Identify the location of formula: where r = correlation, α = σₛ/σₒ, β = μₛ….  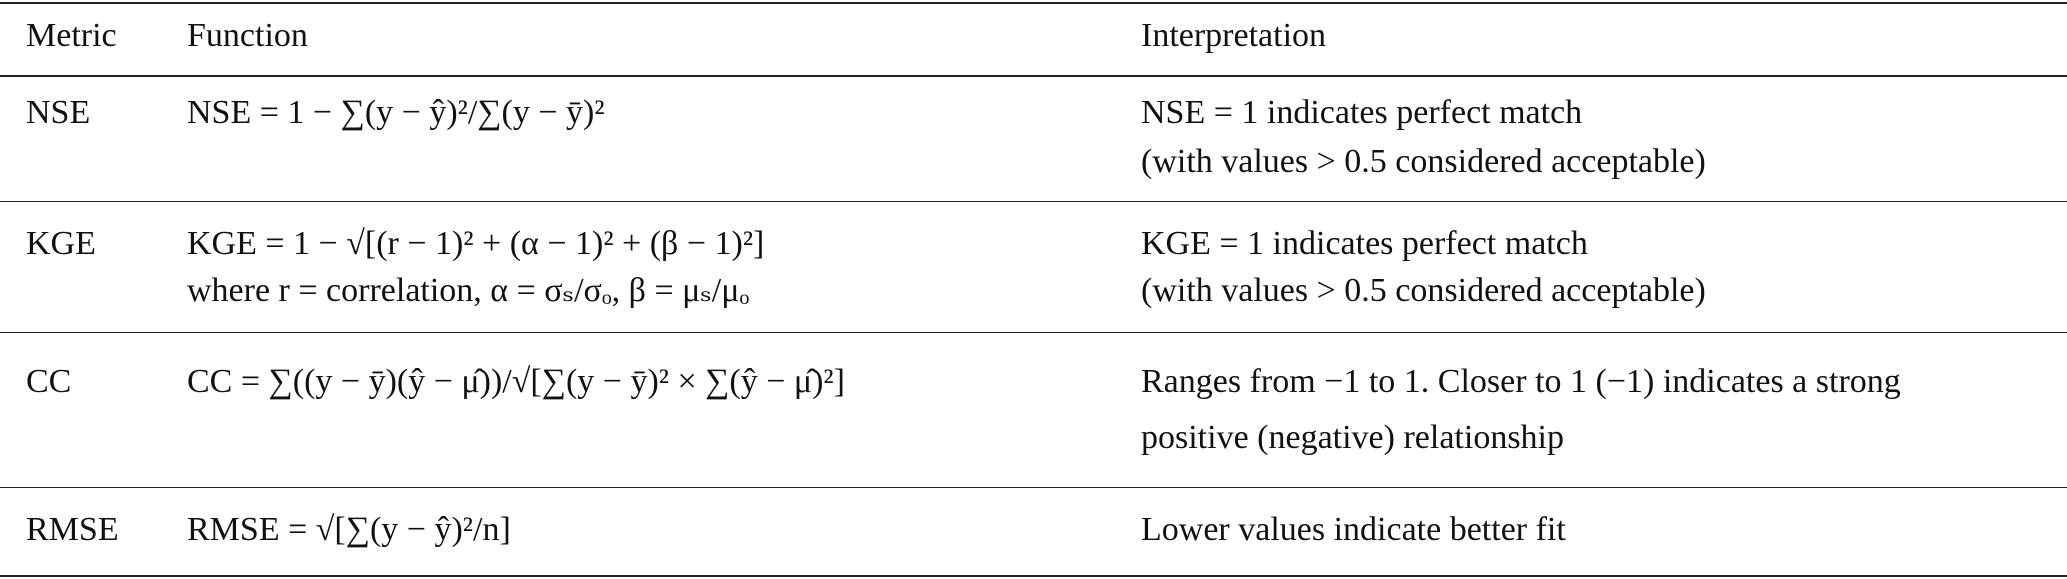
(468, 290).